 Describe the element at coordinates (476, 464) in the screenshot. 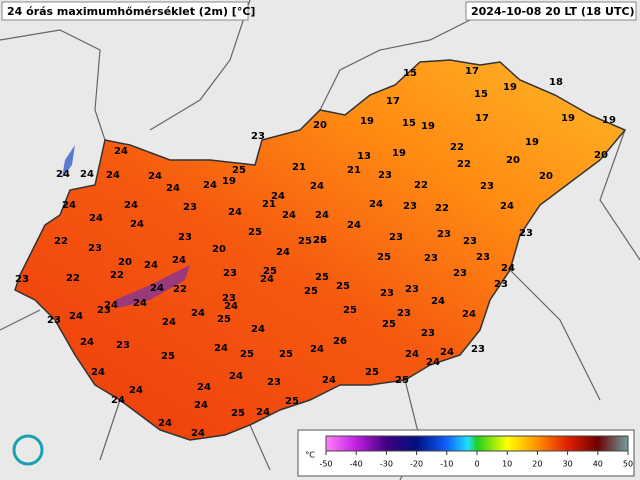

I see `colorbar-tick-label: 0` at that location.